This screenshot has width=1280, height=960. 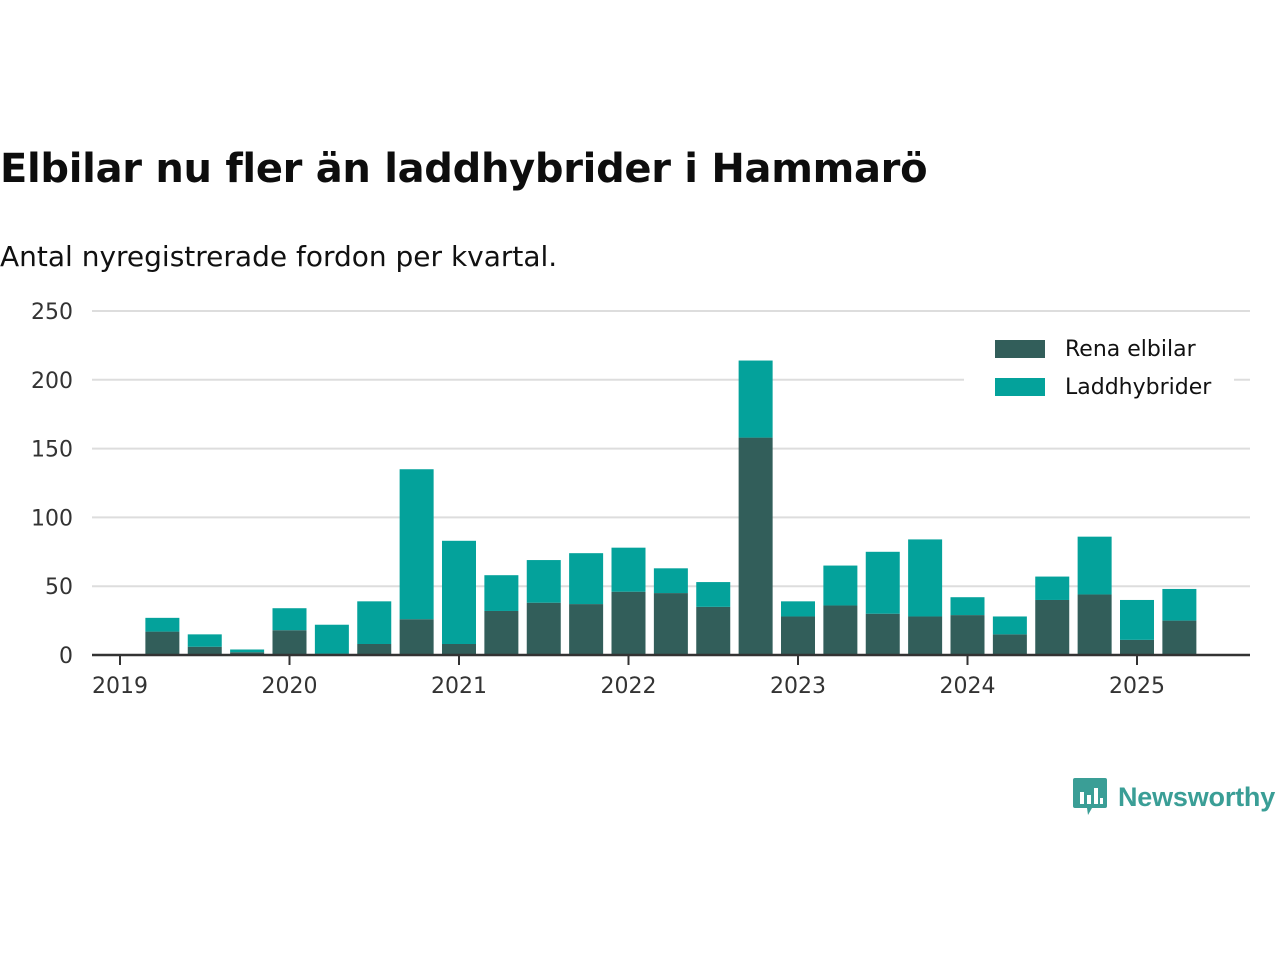 What do you see at coordinates (1197, 796) in the screenshot?
I see `brand-name: Newsworthy` at bounding box center [1197, 796].